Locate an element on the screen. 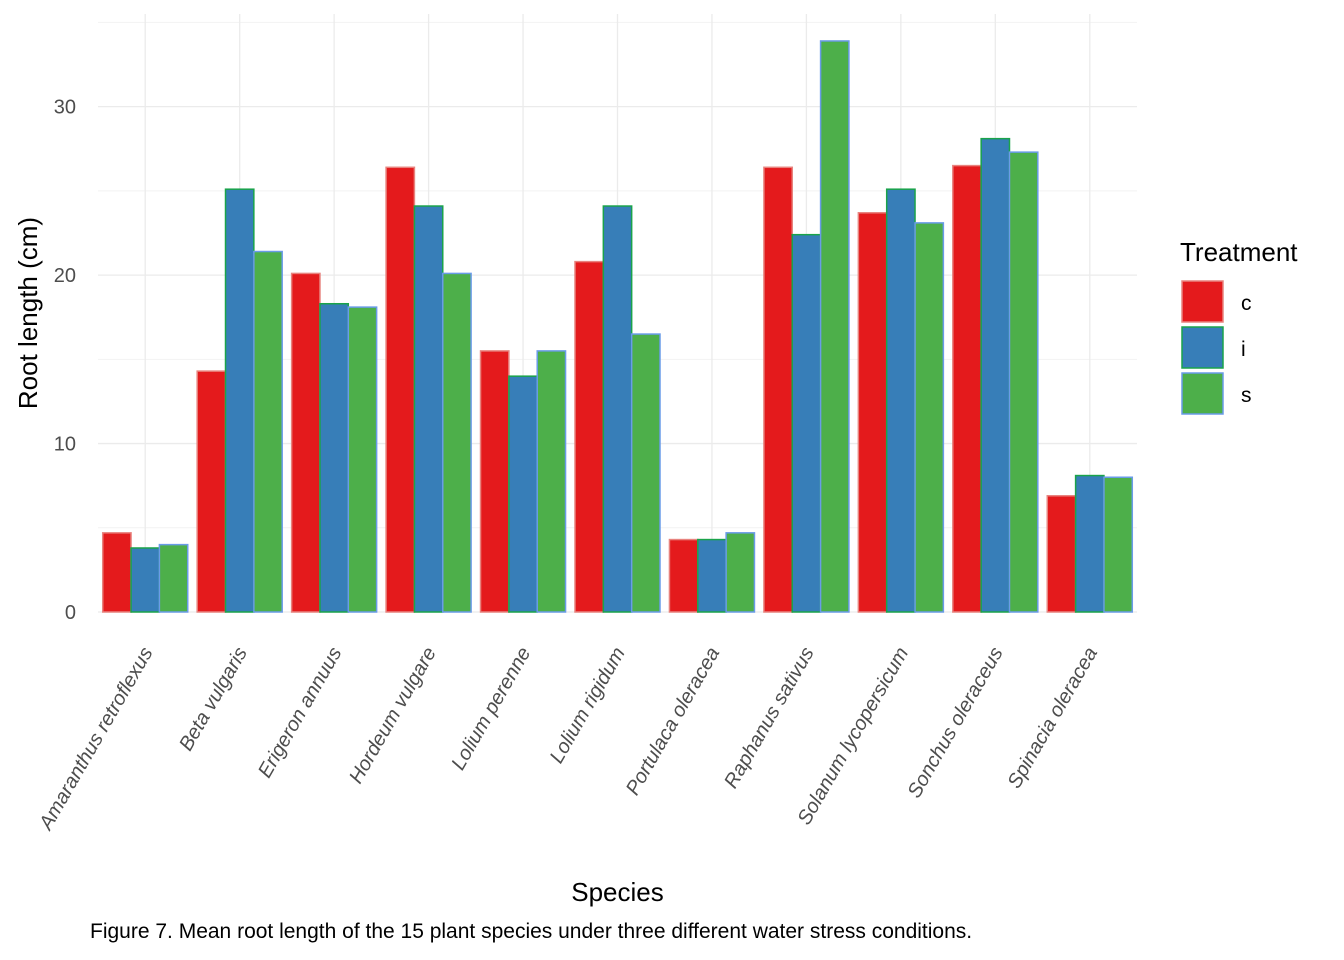 The height and width of the screenshot is (960, 1344). x-tick-label: Lolium rigidum is located at coordinates (588, 706).